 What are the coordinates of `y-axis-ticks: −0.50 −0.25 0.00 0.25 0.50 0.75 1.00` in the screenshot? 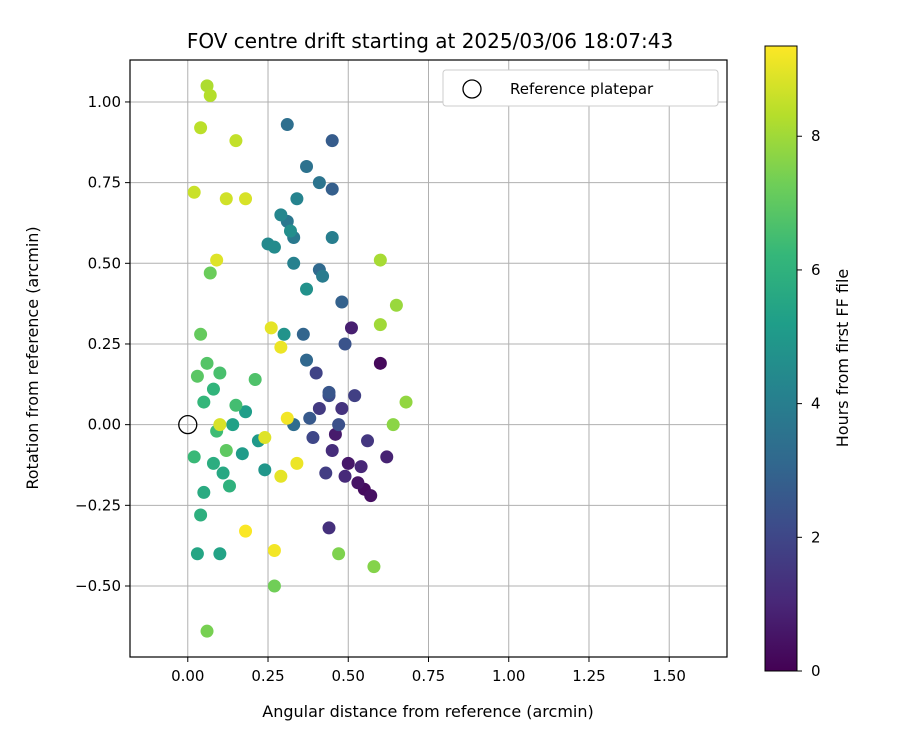 It's located at (102, 344).